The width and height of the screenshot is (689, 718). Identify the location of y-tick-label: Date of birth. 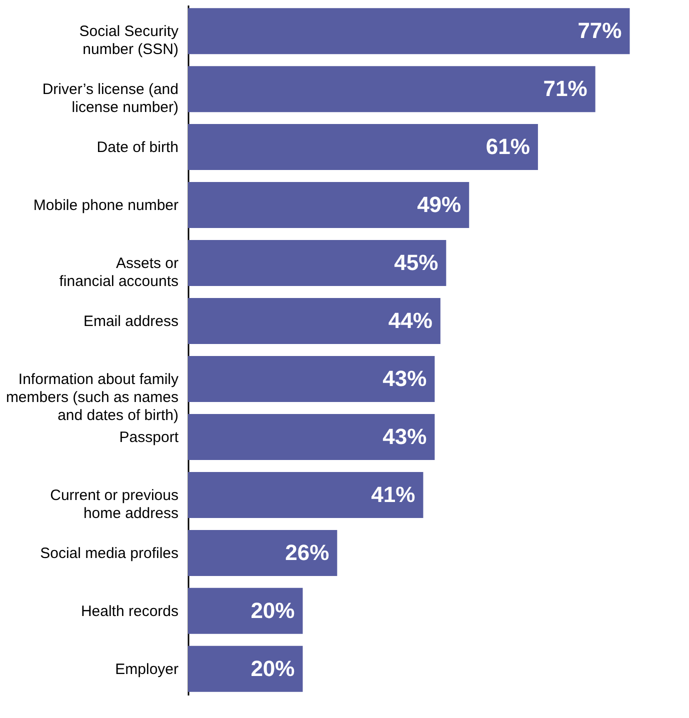
(137, 147).